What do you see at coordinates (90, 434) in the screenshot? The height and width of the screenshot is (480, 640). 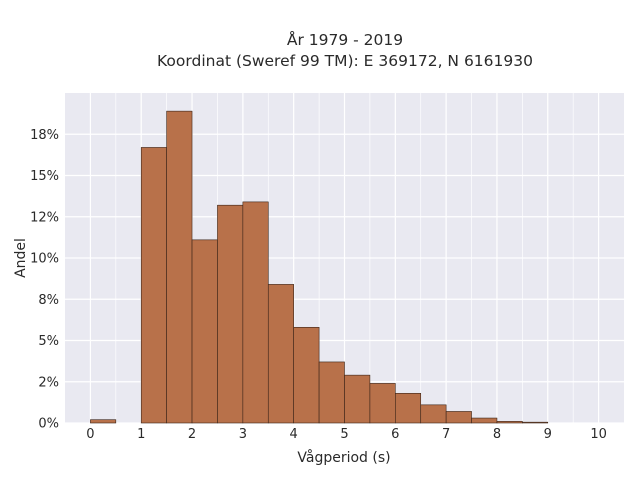 I see `x-tick-label: 0` at bounding box center [90, 434].